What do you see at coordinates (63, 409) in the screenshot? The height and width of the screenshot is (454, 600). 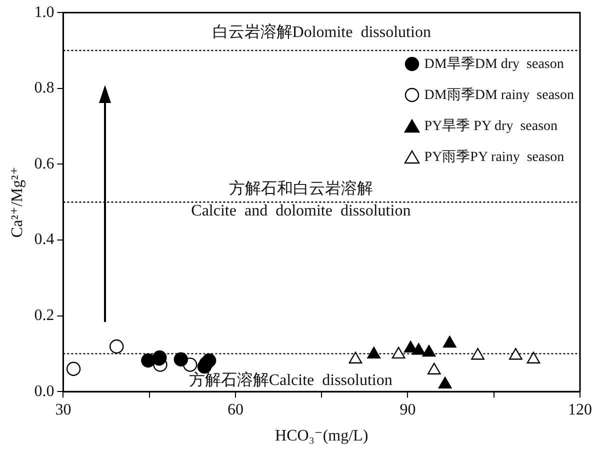 I see `x-tick-label: 30` at bounding box center [63, 409].